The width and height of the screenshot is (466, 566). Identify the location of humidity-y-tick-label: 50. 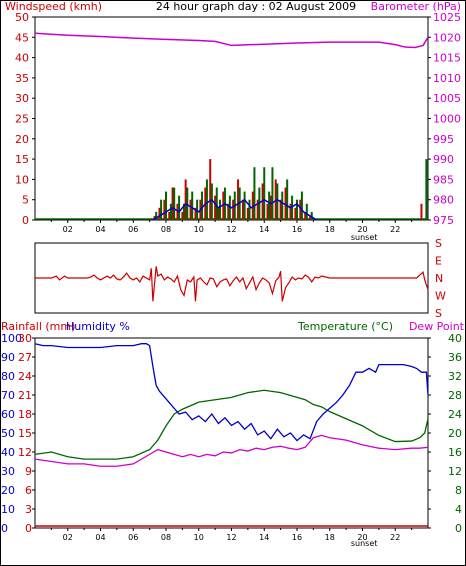
(8, 433).